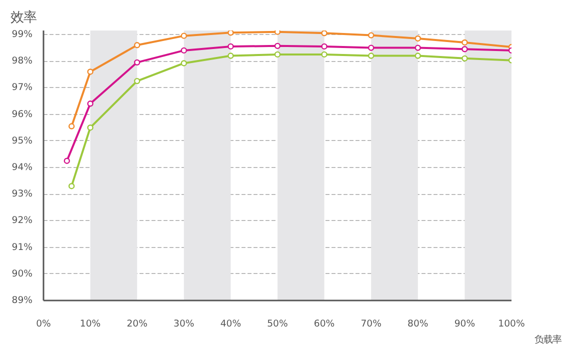 Image resolution: width=576 pixels, height=345 pixels. Describe the element at coordinates (22, 247) in the screenshot. I see `y-tick-label: 91%` at that location.